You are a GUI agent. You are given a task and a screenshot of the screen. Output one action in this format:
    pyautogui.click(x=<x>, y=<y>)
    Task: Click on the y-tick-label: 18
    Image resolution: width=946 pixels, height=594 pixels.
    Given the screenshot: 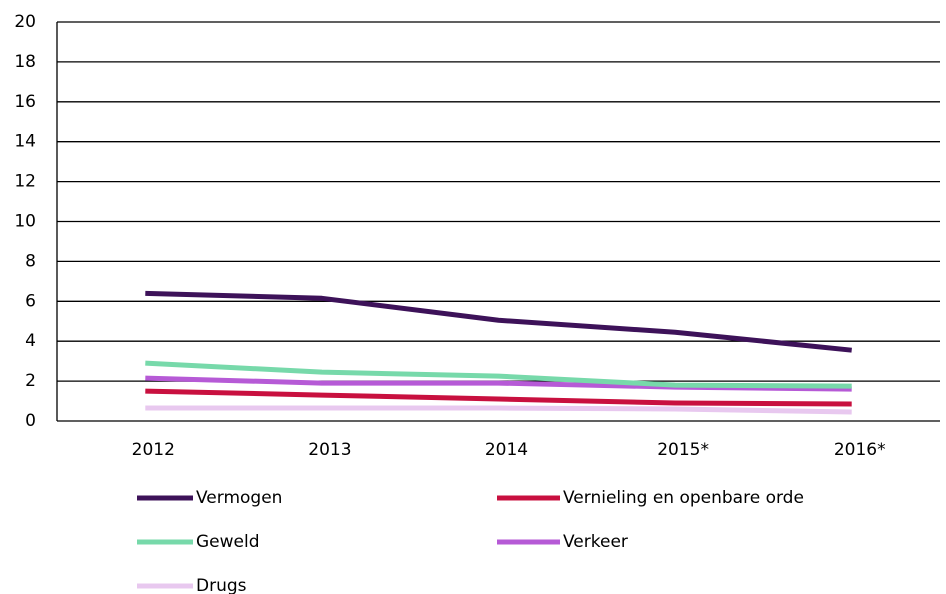 What is the action you would take?
    pyautogui.click(x=25, y=62)
    